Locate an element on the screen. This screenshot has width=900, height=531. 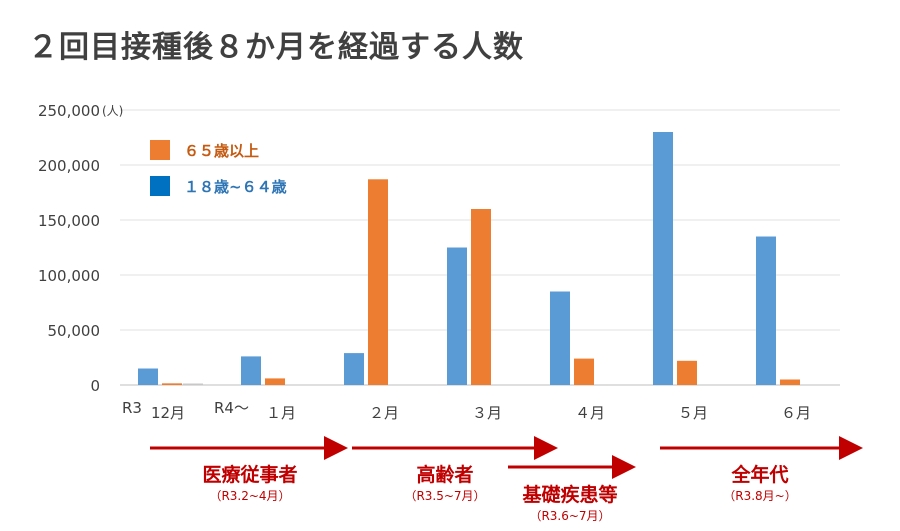
phase-label: 基礎疾患等 is located at coordinates (570, 495).